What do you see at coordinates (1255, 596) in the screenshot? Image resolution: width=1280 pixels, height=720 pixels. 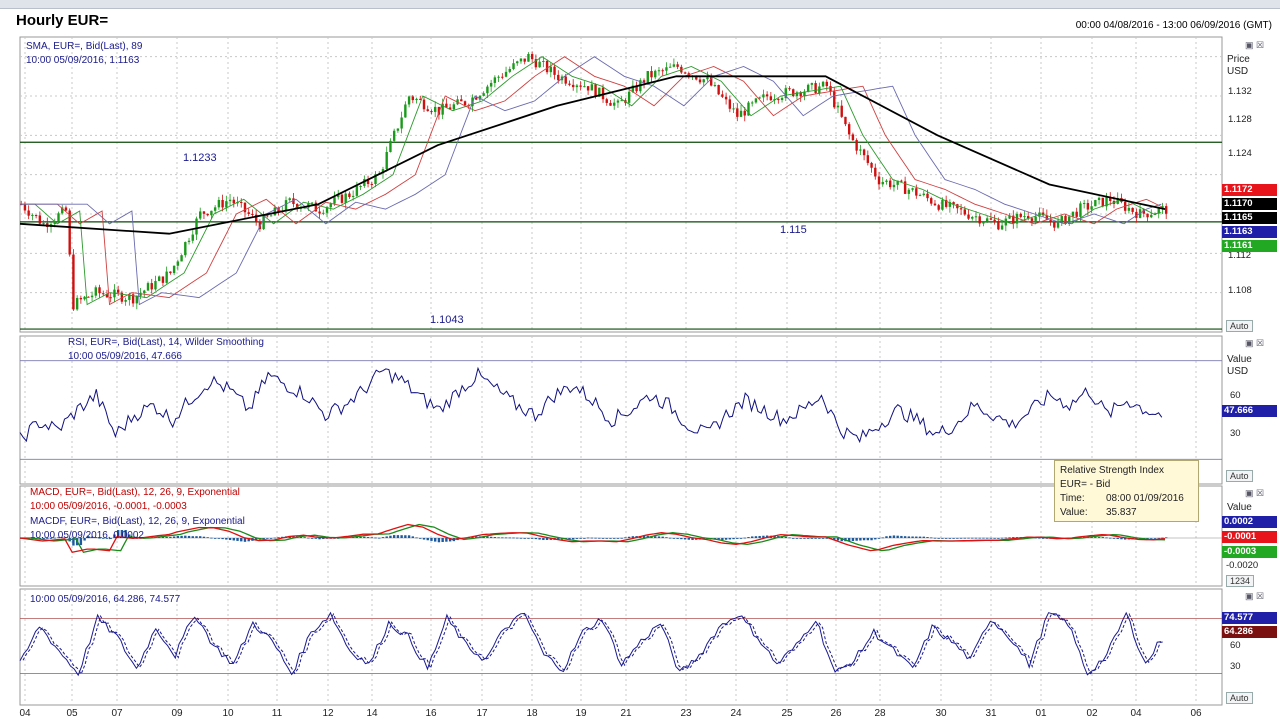 I see `stoch-panel-buttons: ▣ ☒` at bounding box center [1255, 596].